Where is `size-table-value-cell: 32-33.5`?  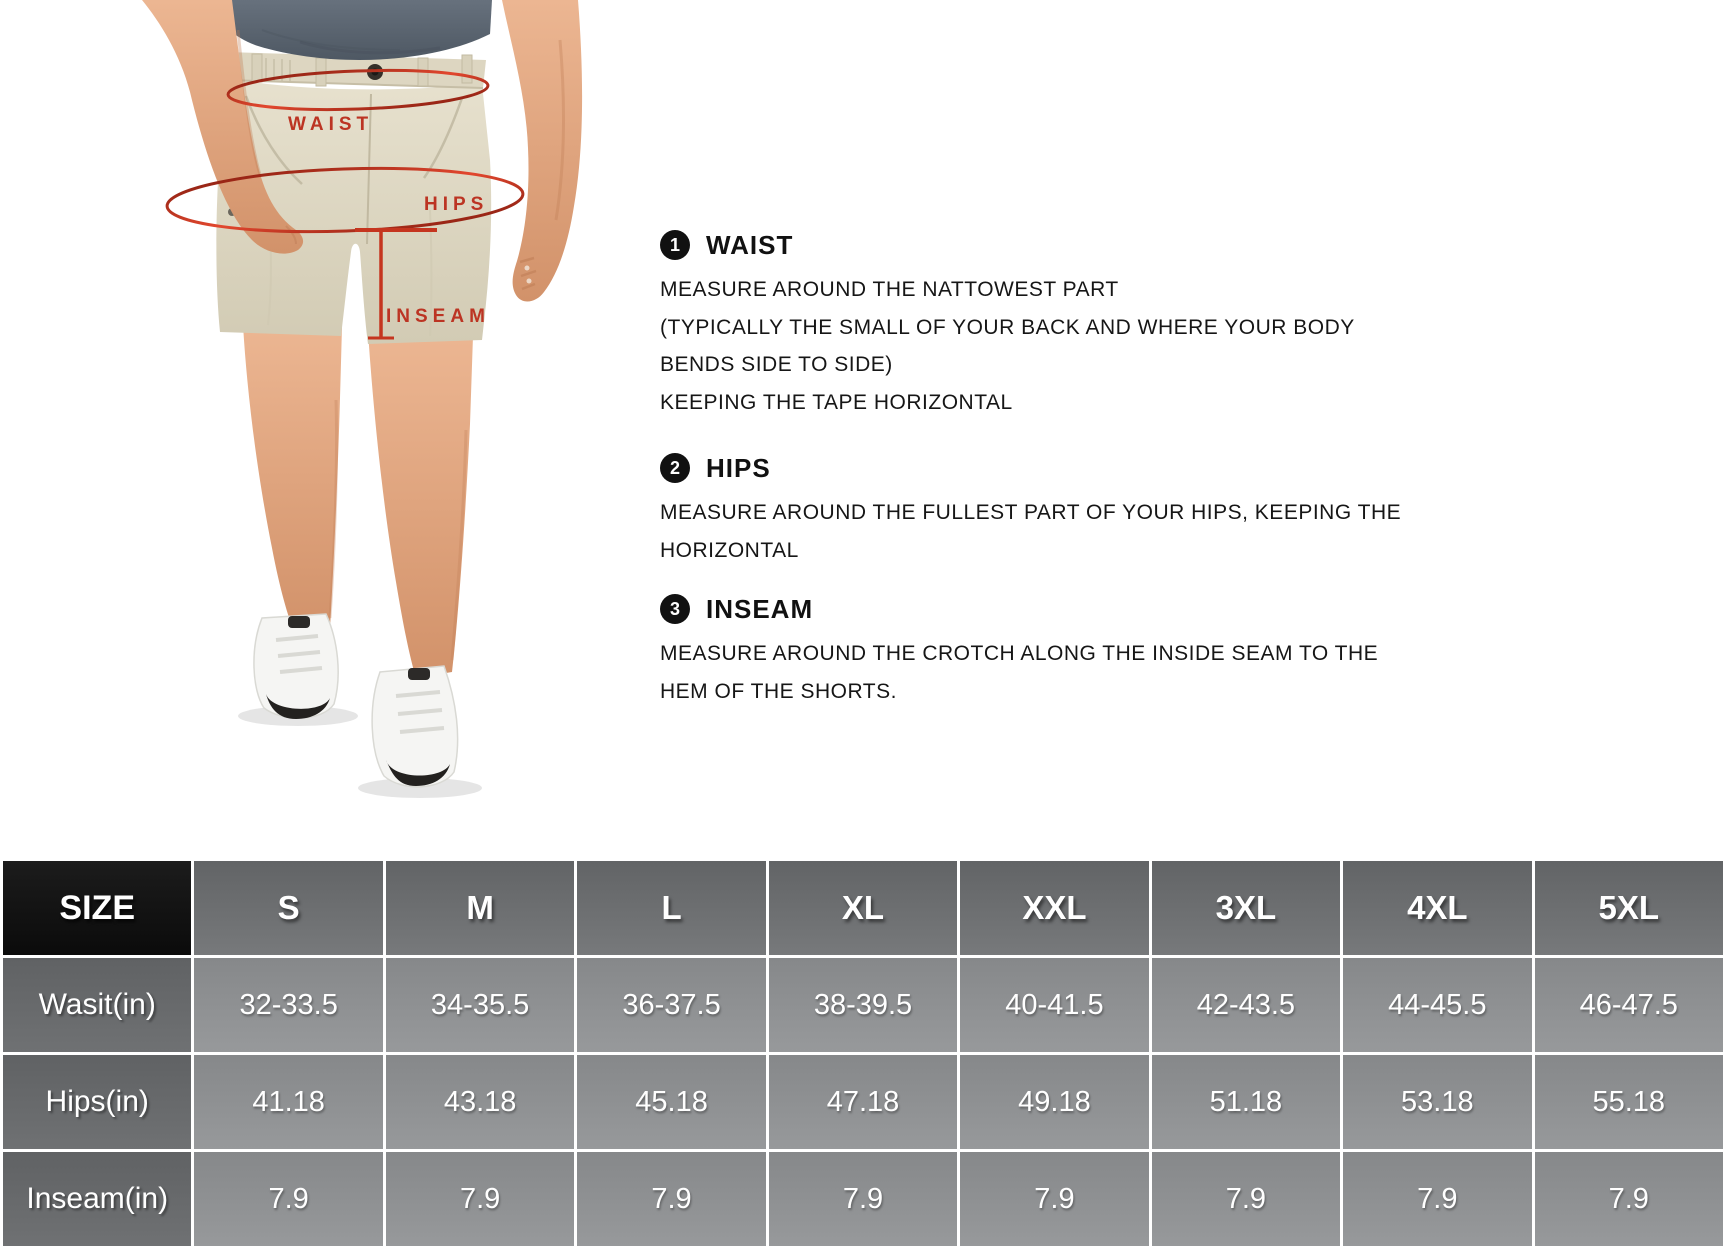
size-table-value-cell: 32-33.5 is located at coordinates (288, 1005).